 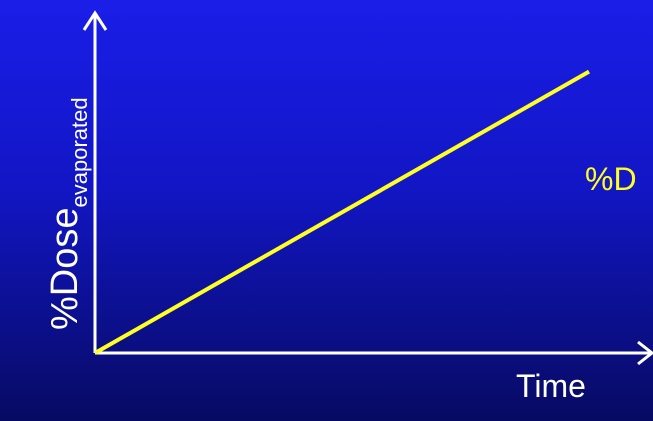 I want to click on x-axis-label: Time, so click(x=551, y=386).